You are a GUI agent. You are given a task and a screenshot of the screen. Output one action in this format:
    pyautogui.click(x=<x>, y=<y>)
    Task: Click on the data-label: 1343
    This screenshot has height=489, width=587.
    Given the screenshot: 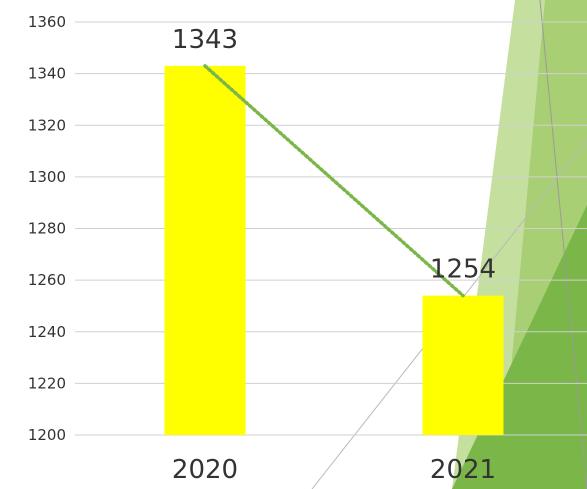 What is the action you would take?
    pyautogui.click(x=205, y=40)
    